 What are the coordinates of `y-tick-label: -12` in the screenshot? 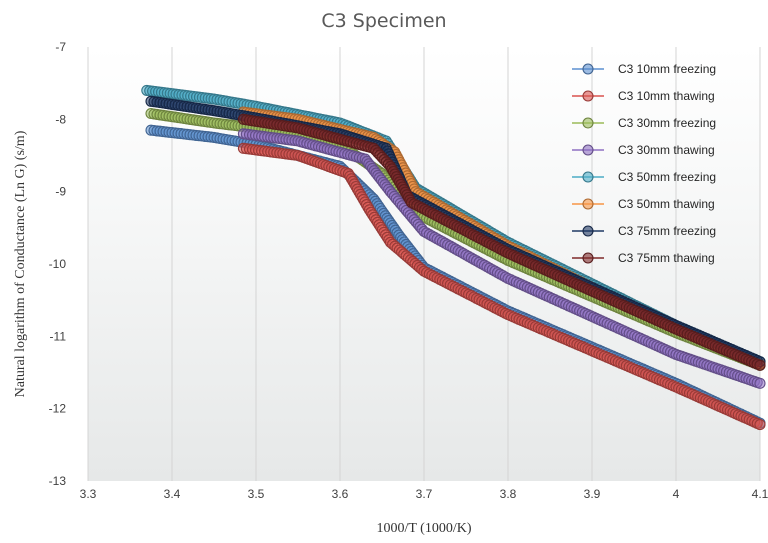 It's located at (58, 409).